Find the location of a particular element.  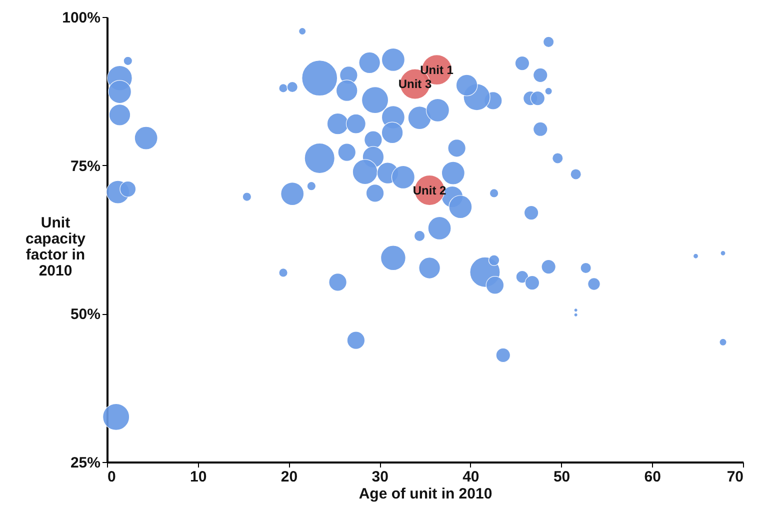

y-tick-label: 100% is located at coordinates (81, 18).